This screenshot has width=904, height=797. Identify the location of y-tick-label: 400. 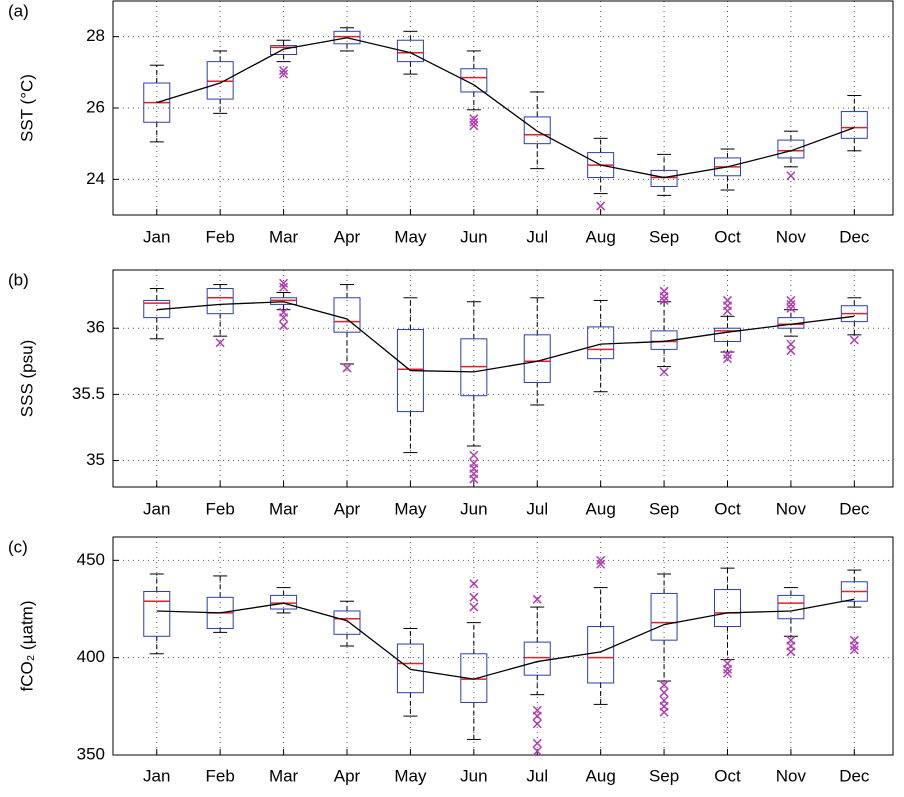
(91, 656).